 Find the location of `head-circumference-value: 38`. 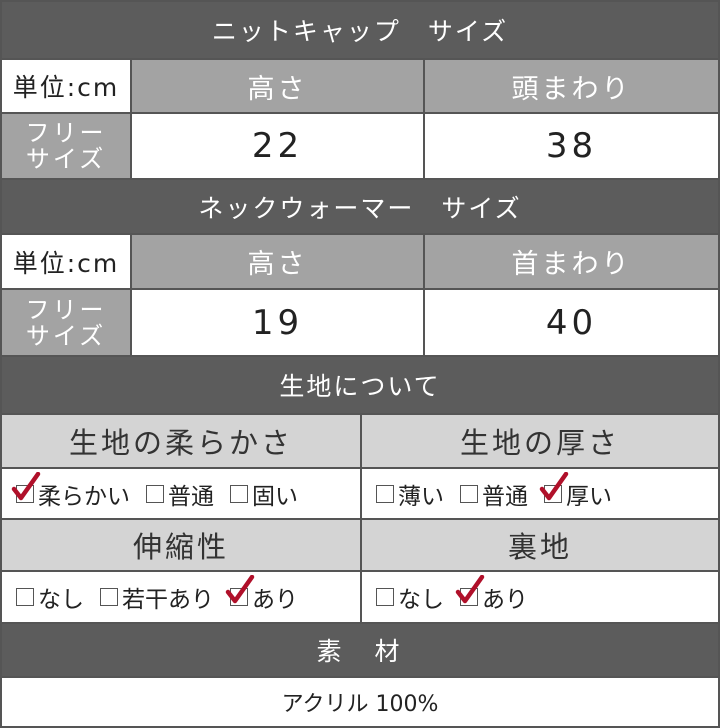

head-circumference-value: 38 is located at coordinates (571, 147).